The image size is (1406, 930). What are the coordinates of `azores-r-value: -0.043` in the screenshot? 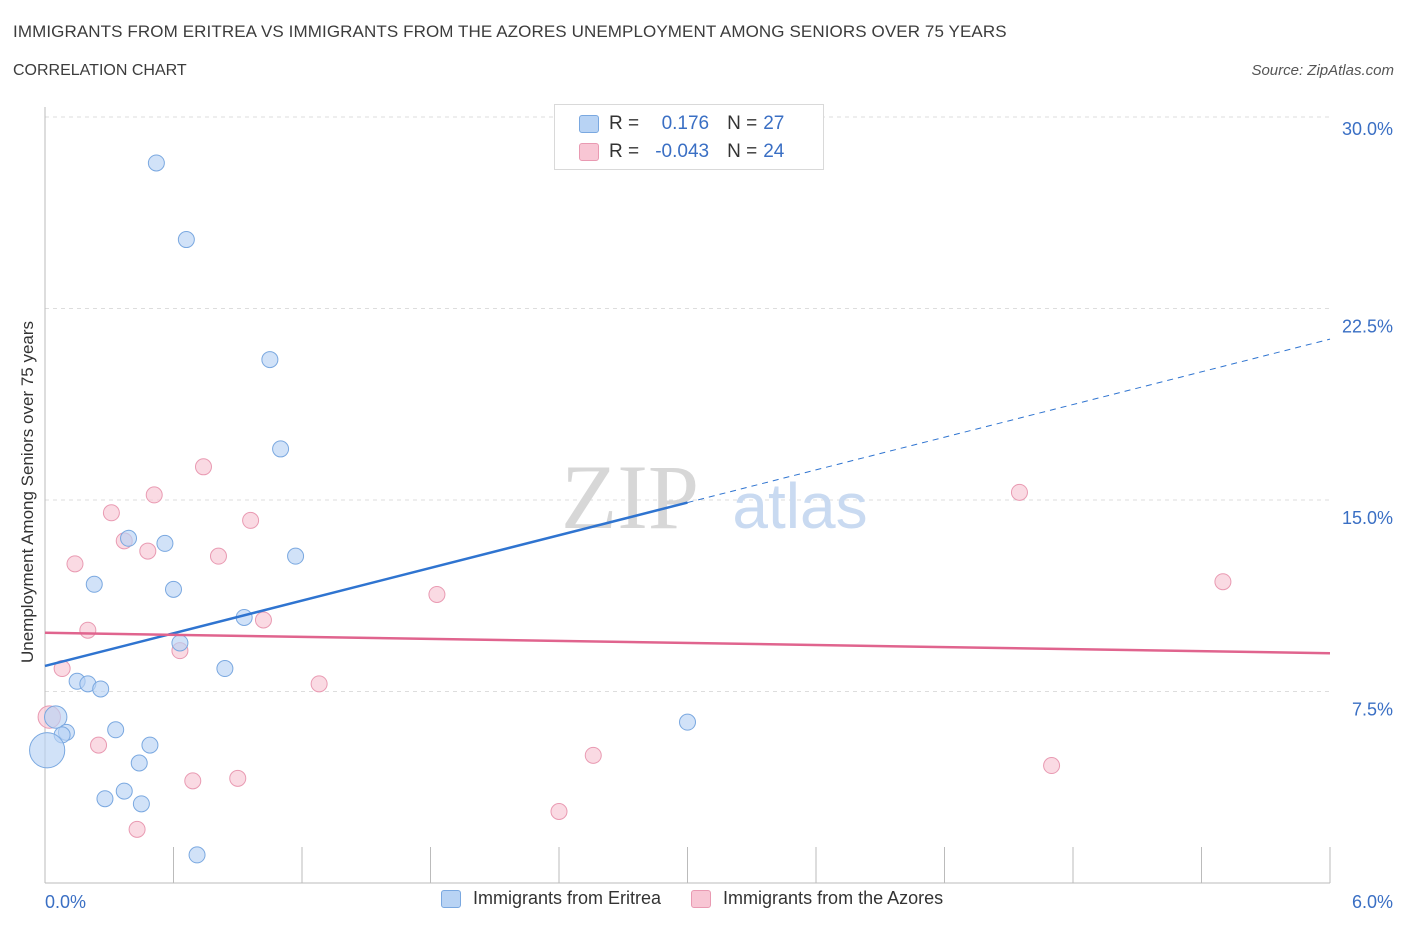 It's located at (682, 151).